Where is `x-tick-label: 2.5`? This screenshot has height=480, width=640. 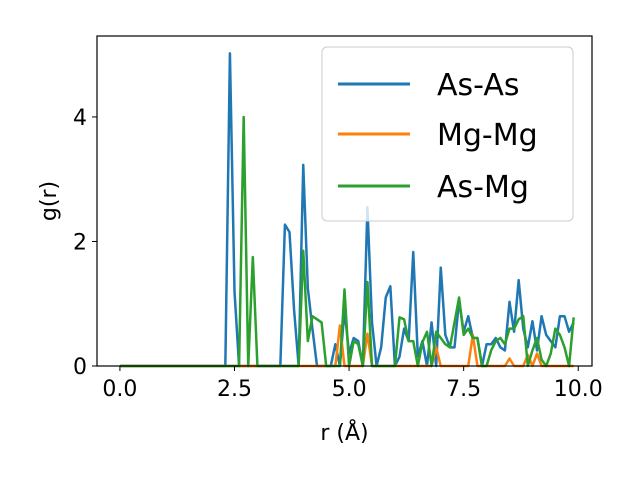
x-tick-label: 2.5 is located at coordinates (234, 389).